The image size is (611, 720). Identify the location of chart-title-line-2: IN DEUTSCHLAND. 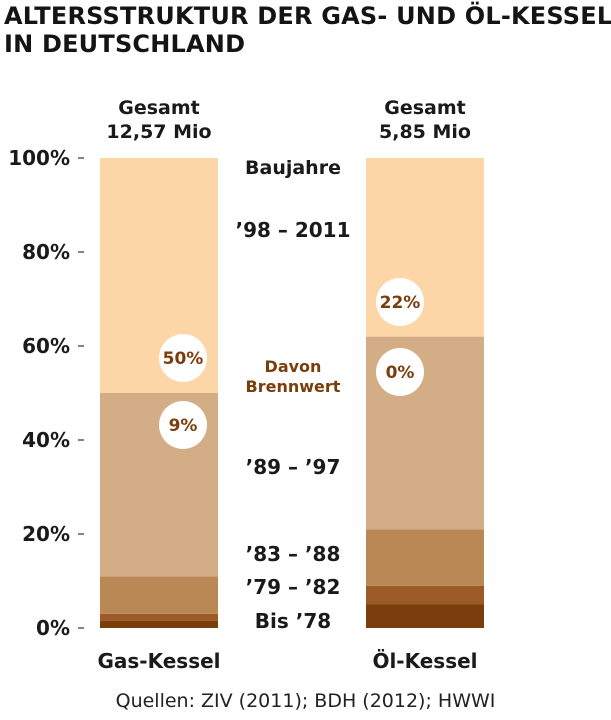
(125, 44).